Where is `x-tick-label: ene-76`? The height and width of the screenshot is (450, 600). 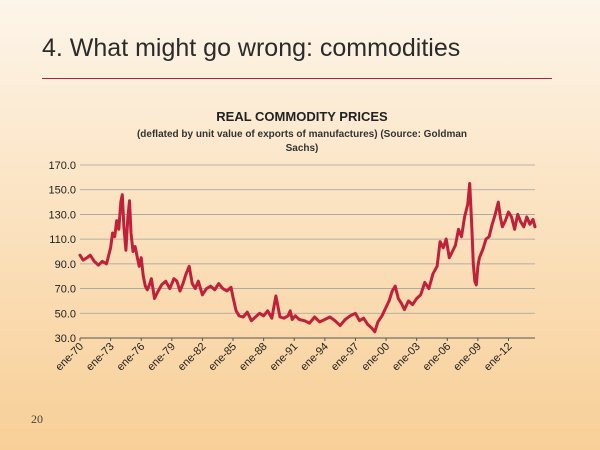 x-tick-label: ene-76 is located at coordinates (131, 357).